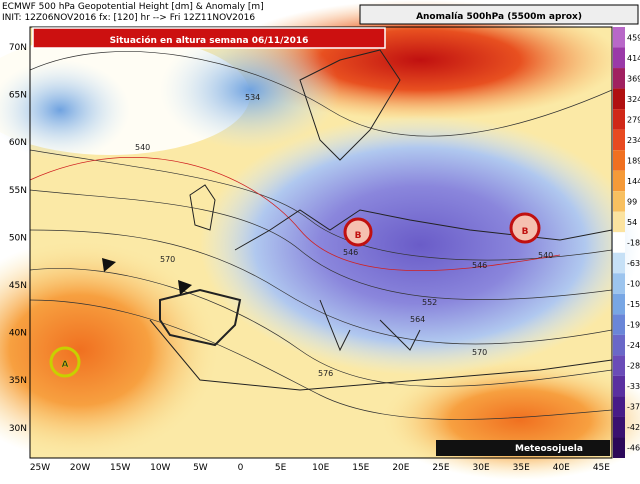  Describe the element at coordinates (633, 263) in the screenshot. I see `colorbar-label: -63` at that location.